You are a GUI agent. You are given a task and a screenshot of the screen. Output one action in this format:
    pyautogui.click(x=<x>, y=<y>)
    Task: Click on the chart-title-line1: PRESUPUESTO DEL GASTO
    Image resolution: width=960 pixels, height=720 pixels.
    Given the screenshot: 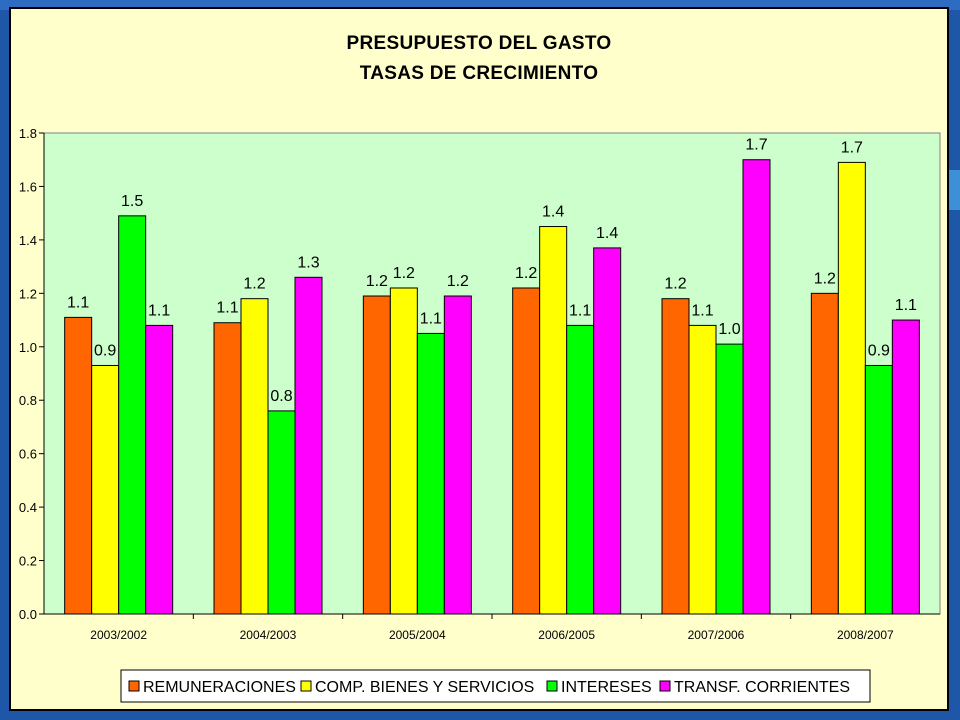 What is the action you would take?
    pyautogui.click(x=479, y=43)
    